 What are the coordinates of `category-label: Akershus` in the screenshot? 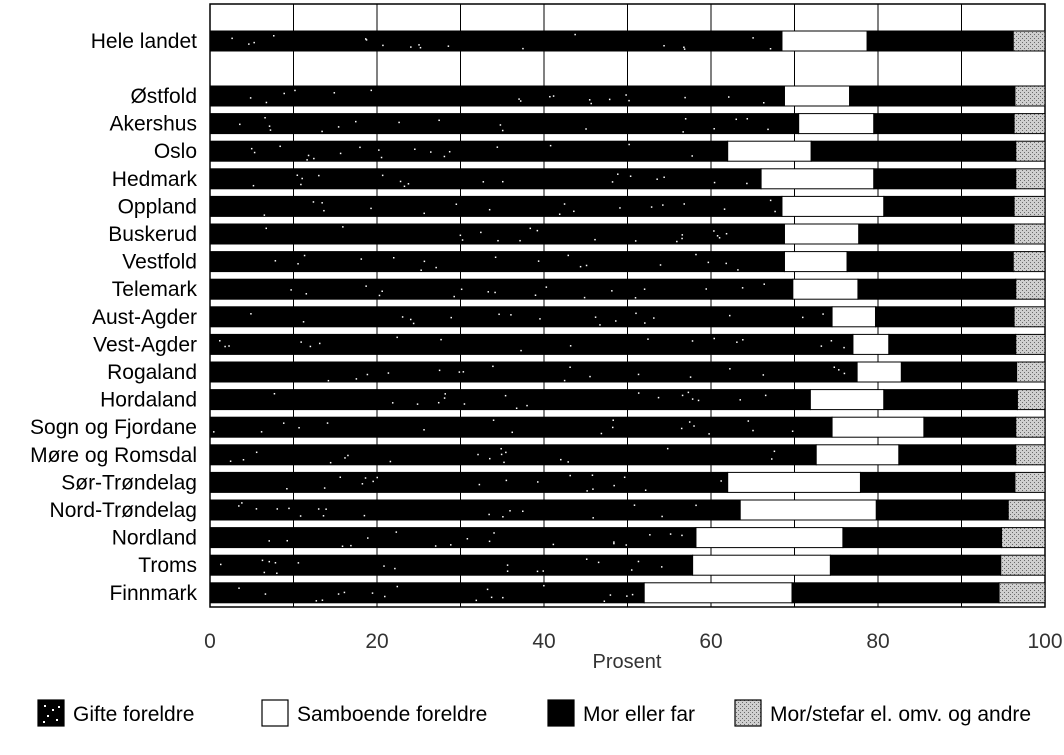 It's located at (153, 124).